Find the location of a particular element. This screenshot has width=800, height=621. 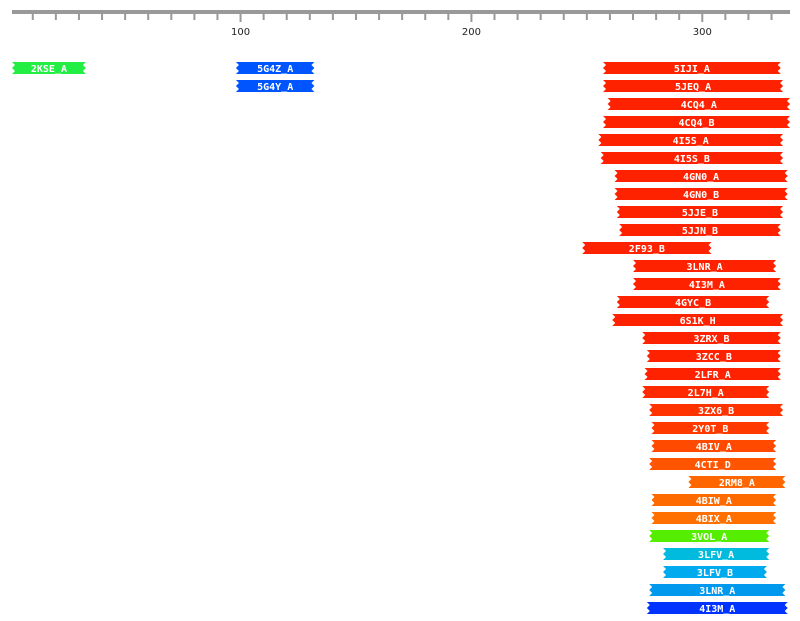

bar-label: 5JJE_B is located at coordinates (700, 213).